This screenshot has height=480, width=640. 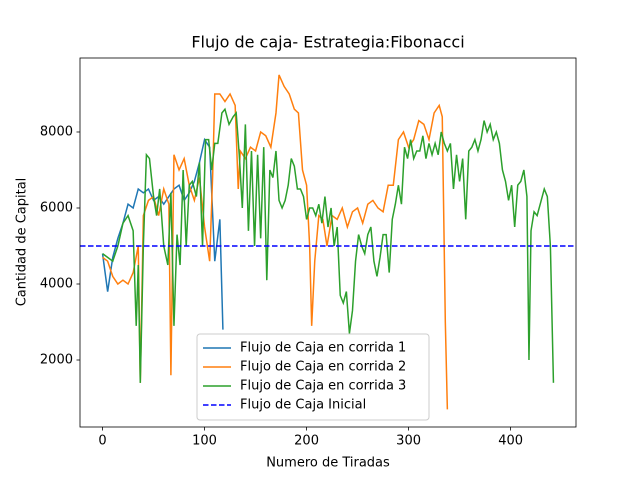 What do you see at coordinates (408, 441) in the screenshot?
I see `x-tick-label: 300` at bounding box center [408, 441].